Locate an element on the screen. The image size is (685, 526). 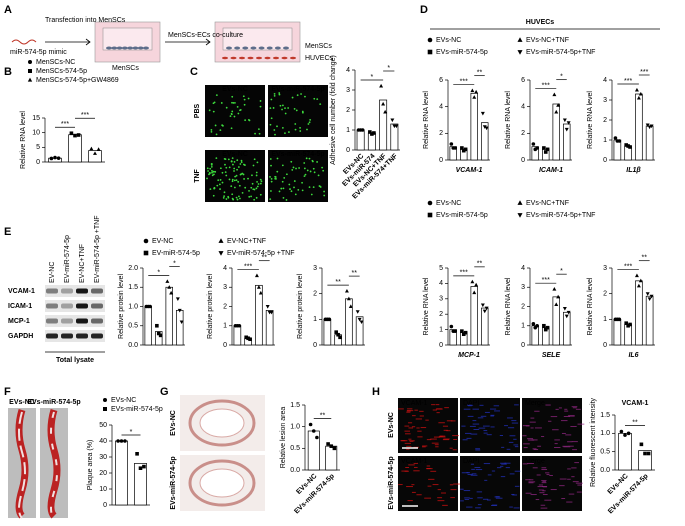
bar is located at coordinates (645, 460).